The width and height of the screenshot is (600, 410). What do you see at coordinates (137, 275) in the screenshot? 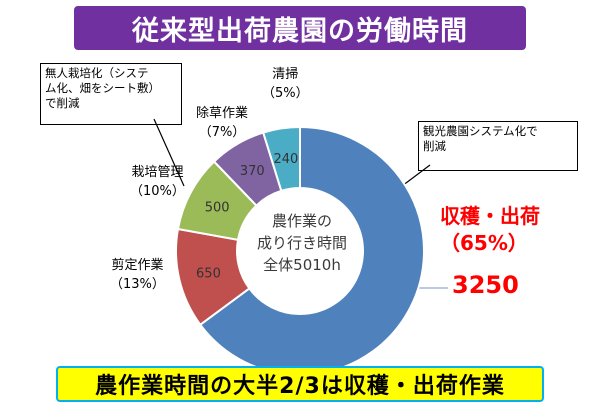
I see `label-pruning: 剪定作業 （13%）` at bounding box center [137, 275].